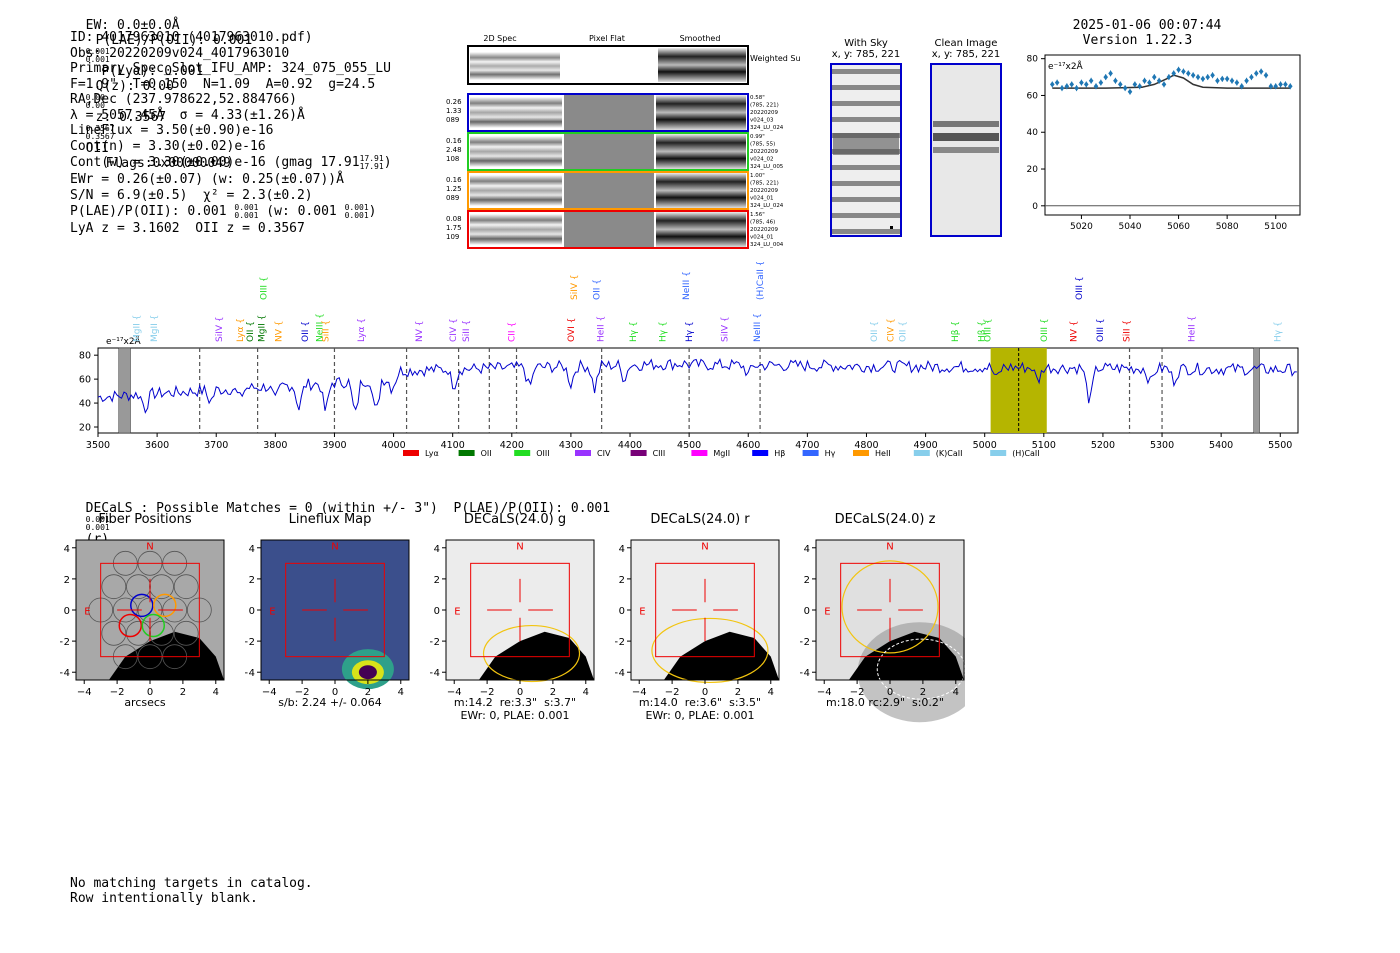 This screenshot has height=953, width=1400. What do you see at coordinates (885, 702) in the screenshot?
I see `decals-panel-caption: m:18.0 rc:2.9" s:0.2"` at bounding box center [885, 702].